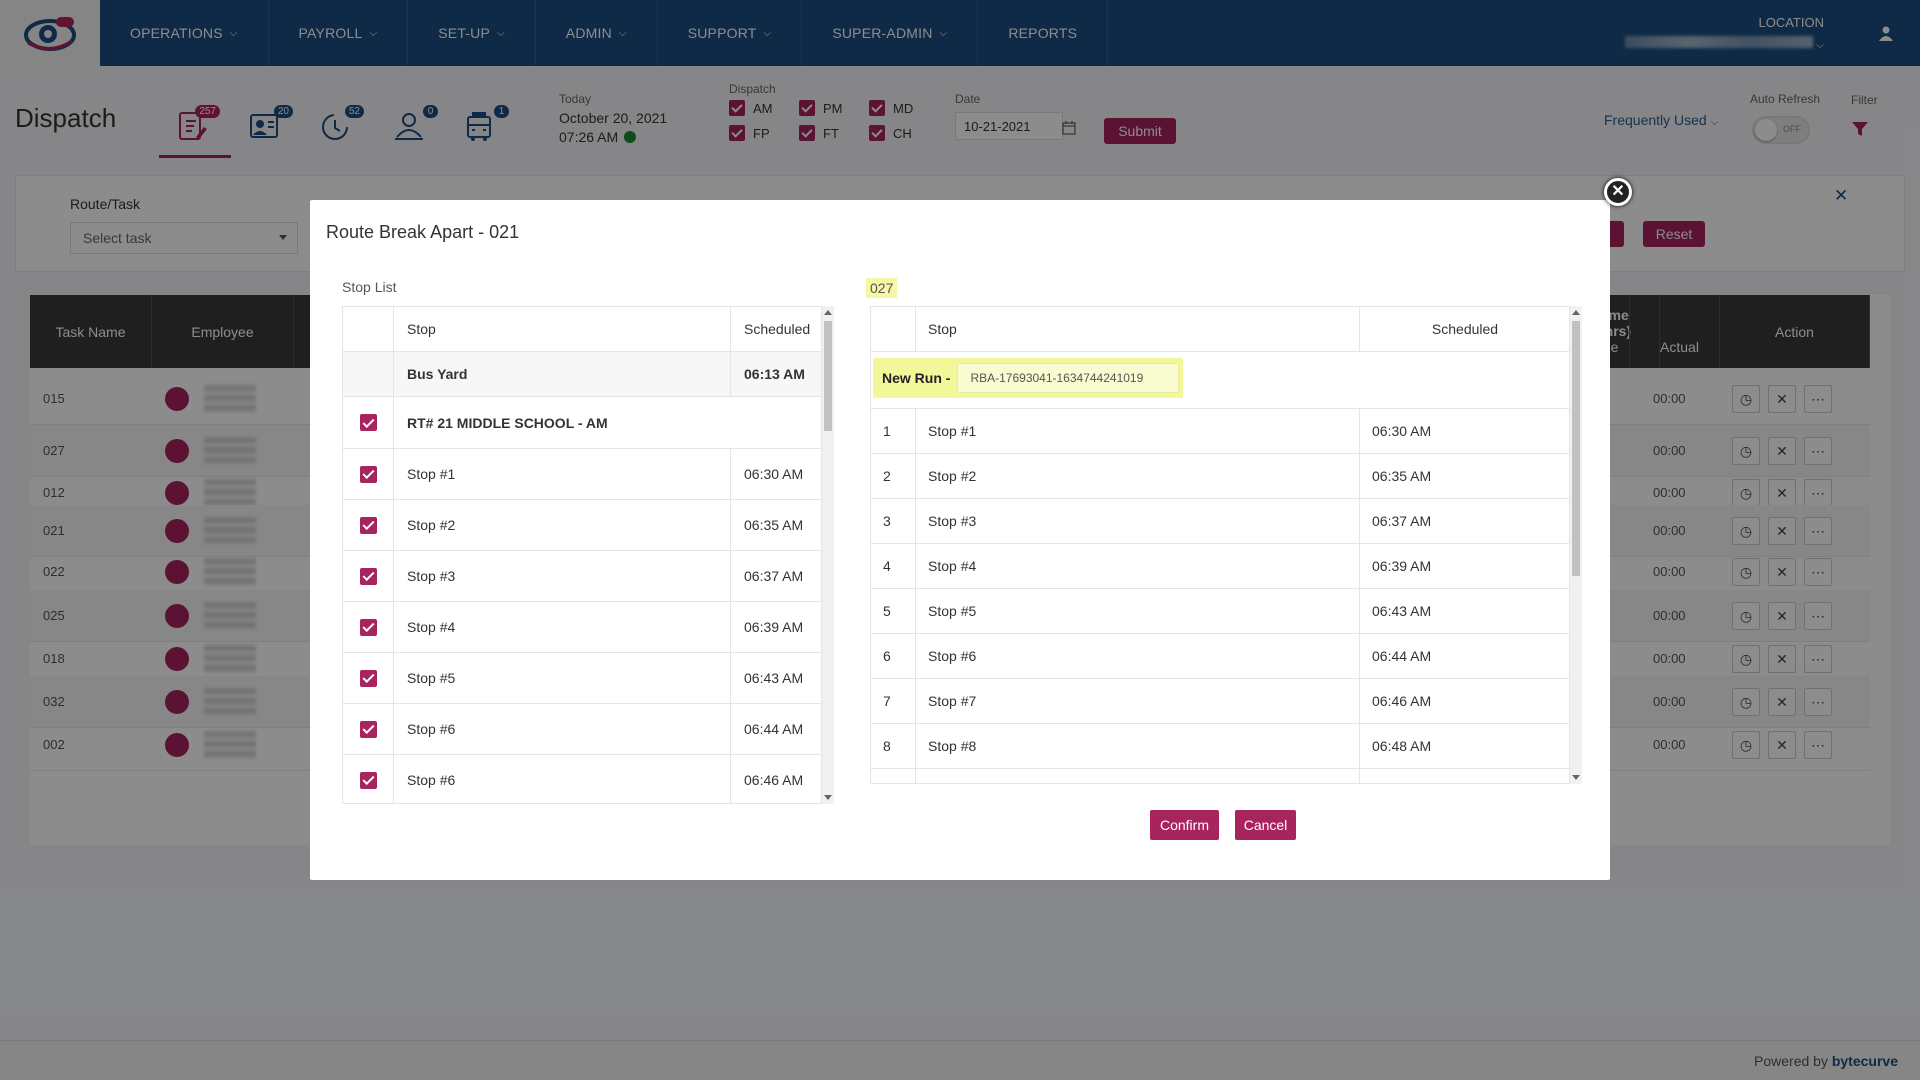  Describe the element at coordinates (834, 133) in the screenshot. I see `dispatch-checkbox-ft: FT` at that location.